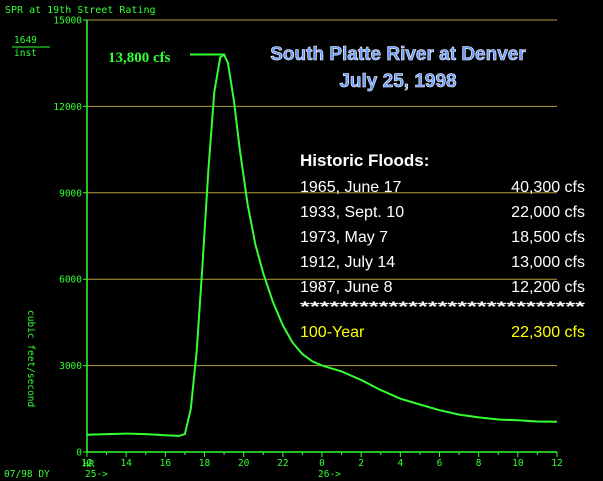 This screenshot has width=603, height=481. I want to click on flood-event: 1965, June 17, so click(351, 187).